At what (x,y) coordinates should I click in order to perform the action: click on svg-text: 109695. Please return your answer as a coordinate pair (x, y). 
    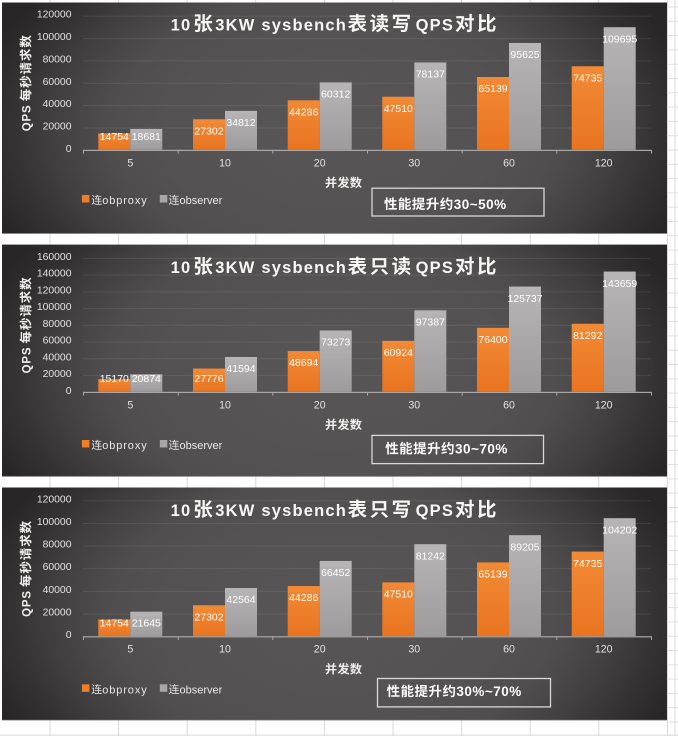
    Looking at the image, I should click on (619, 39).